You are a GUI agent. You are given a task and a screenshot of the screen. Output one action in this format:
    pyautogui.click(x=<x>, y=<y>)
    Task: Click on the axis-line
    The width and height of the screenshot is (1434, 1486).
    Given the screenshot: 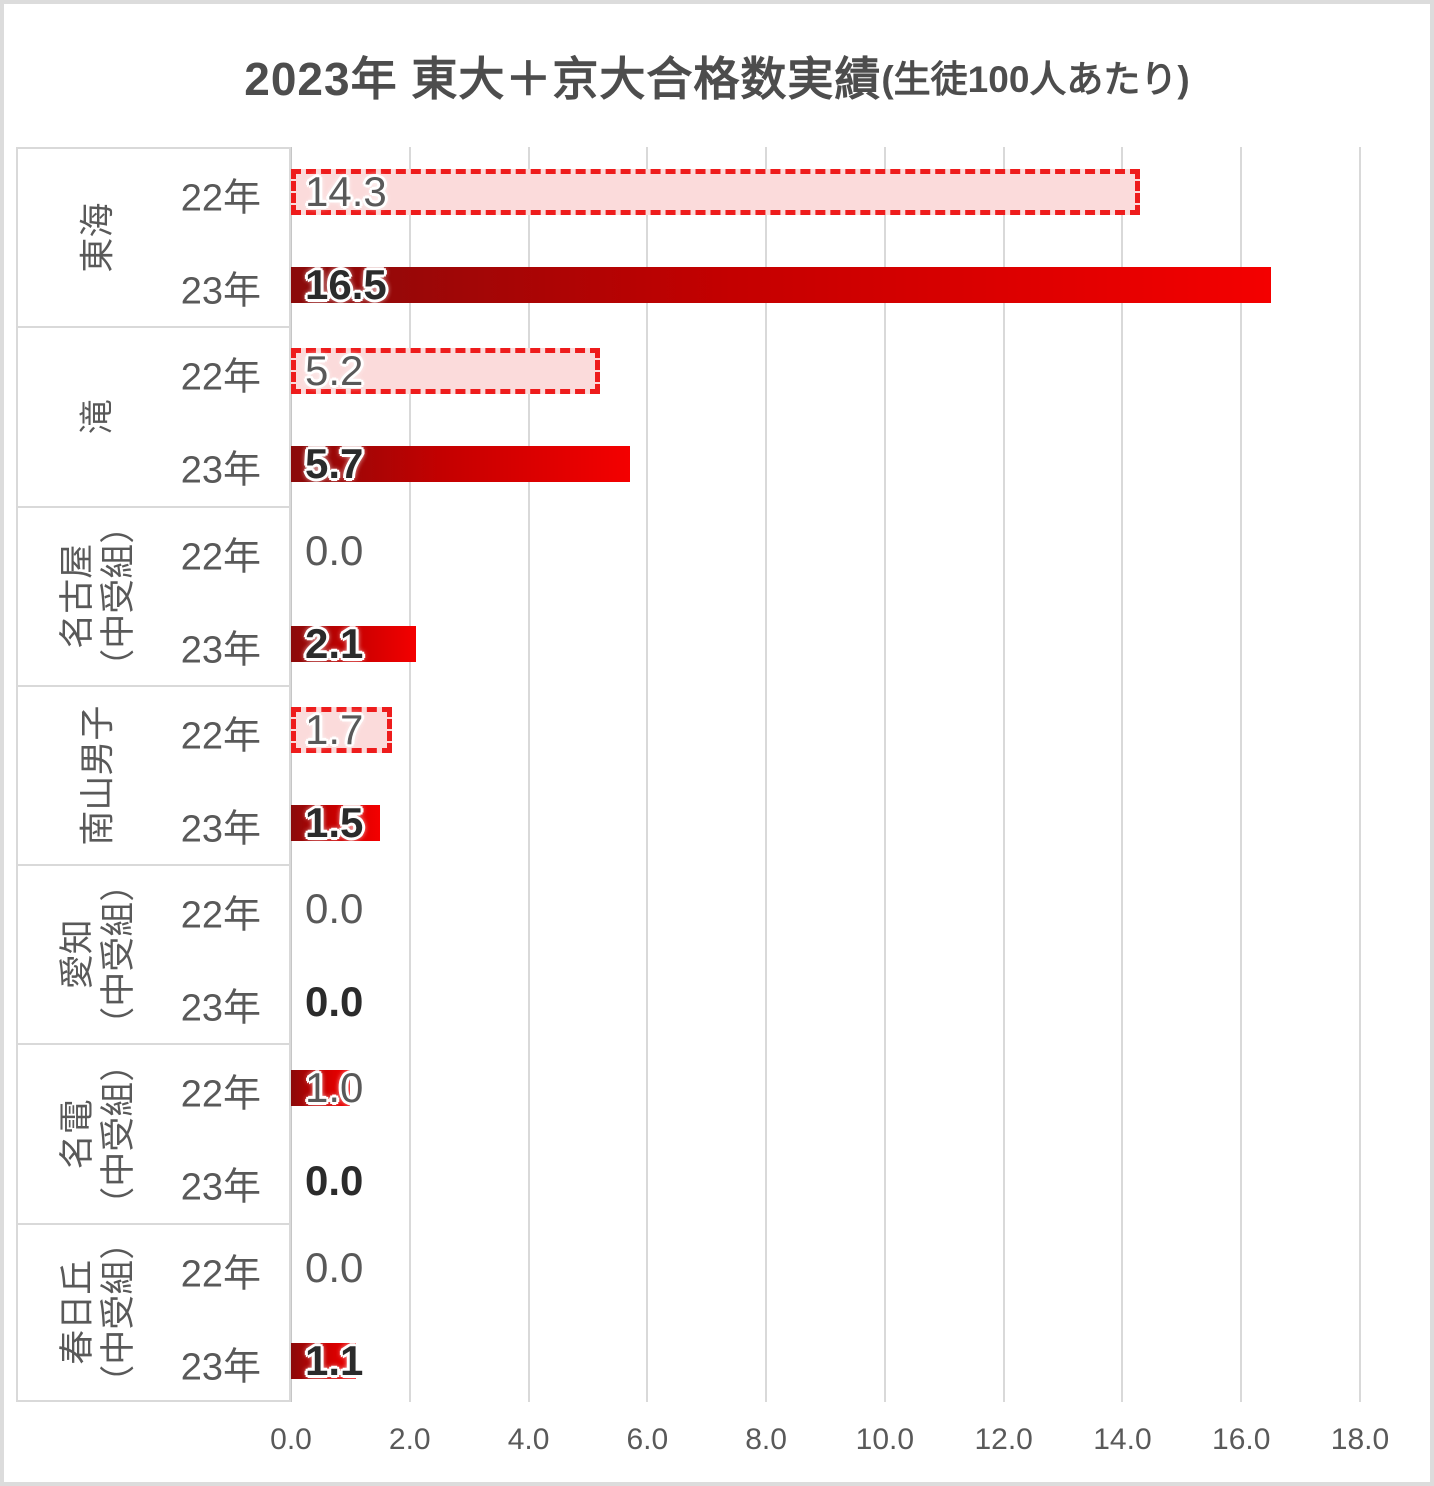 What is the action you would take?
    pyautogui.click(x=291, y=774)
    